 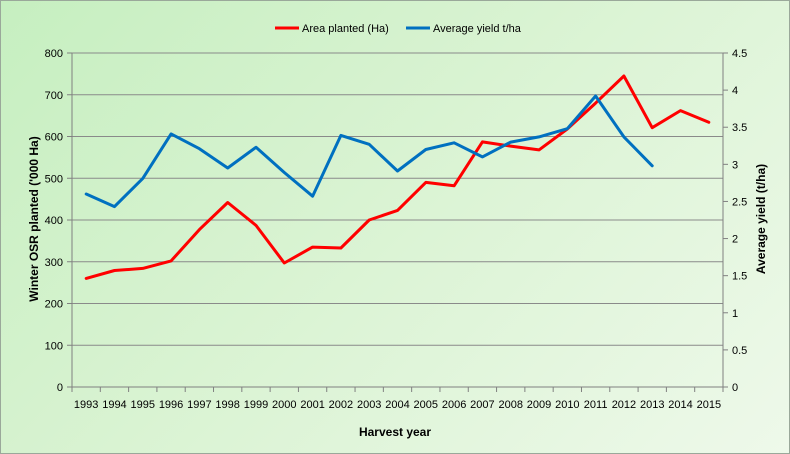 What do you see at coordinates (345, 29) in the screenshot?
I see `legend-label-area: Area planted (Ha)` at bounding box center [345, 29].